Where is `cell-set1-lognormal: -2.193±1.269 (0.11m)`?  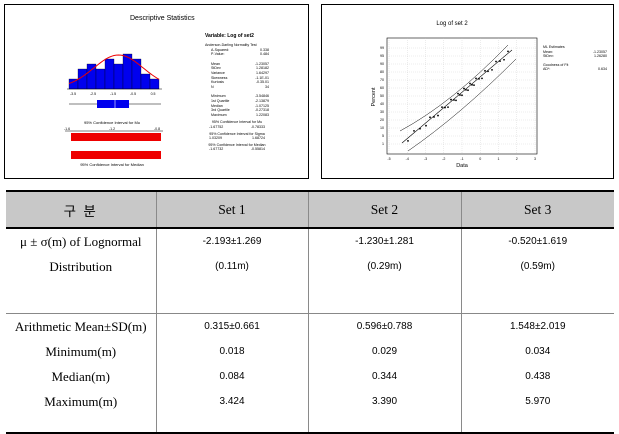
cell-set1-lognormal: -2.193±1.269 (0.11m) is located at coordinates (231, 271).